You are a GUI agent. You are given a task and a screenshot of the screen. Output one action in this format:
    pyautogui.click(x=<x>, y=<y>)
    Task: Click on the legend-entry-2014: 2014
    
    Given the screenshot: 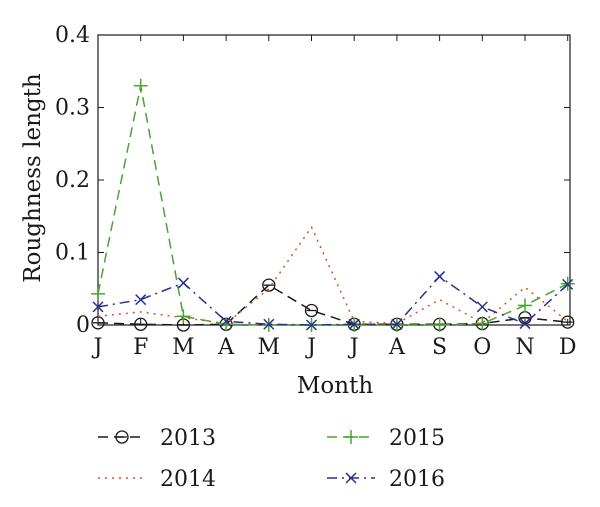 What is the action you would take?
    pyautogui.click(x=157, y=479)
    